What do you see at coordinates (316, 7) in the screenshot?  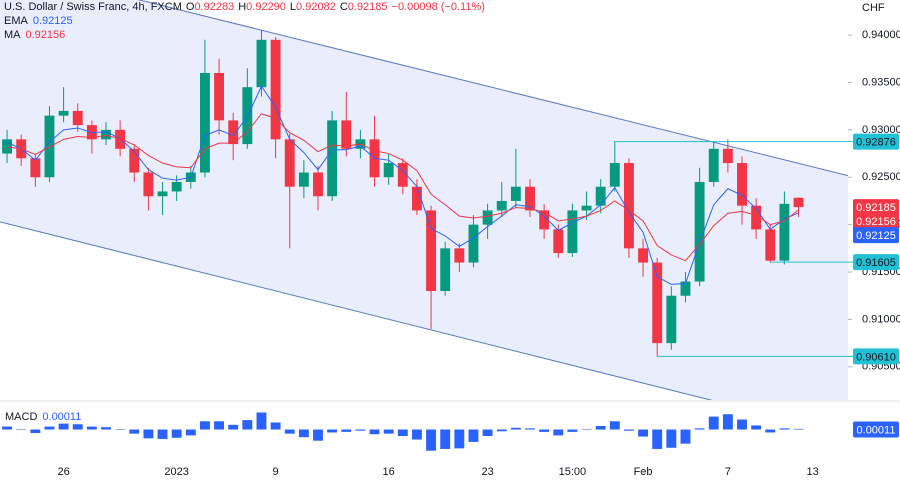 I see `ohlc-value: 0.92082` at bounding box center [316, 7].